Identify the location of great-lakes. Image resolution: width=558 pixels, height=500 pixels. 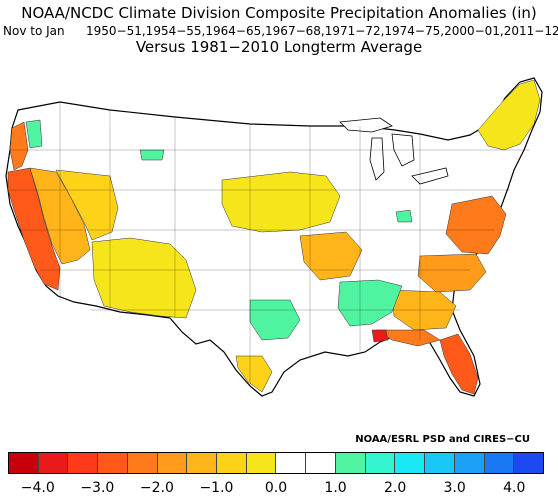
(394, 151).